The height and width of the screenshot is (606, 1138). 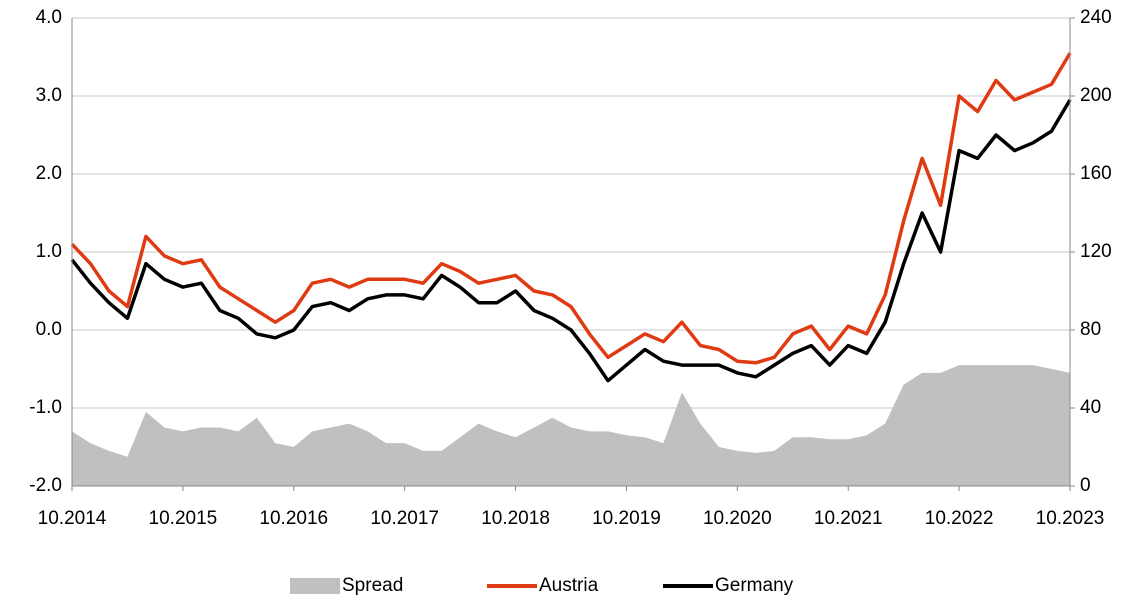 I want to click on y2-tick-label: 0, so click(x=1085, y=485).